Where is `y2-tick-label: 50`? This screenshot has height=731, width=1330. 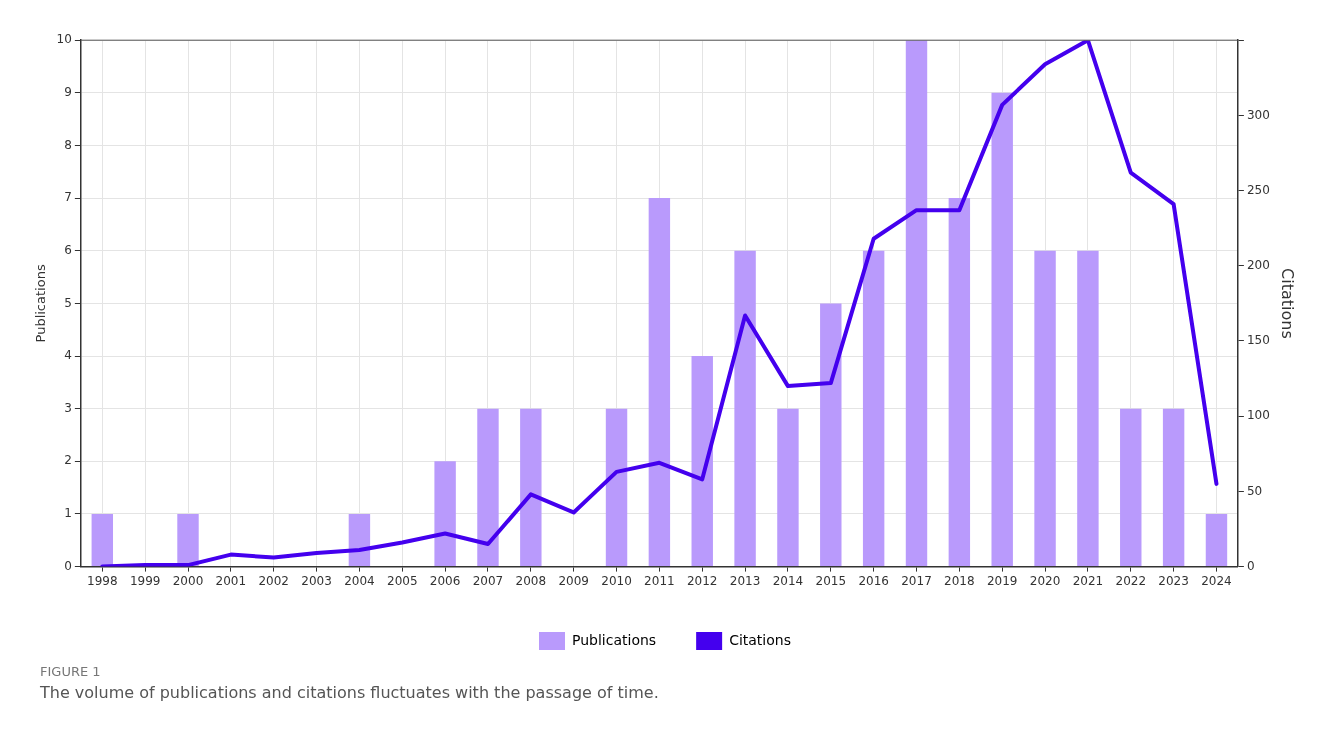 y2-tick-label: 50 is located at coordinates (1254, 490).